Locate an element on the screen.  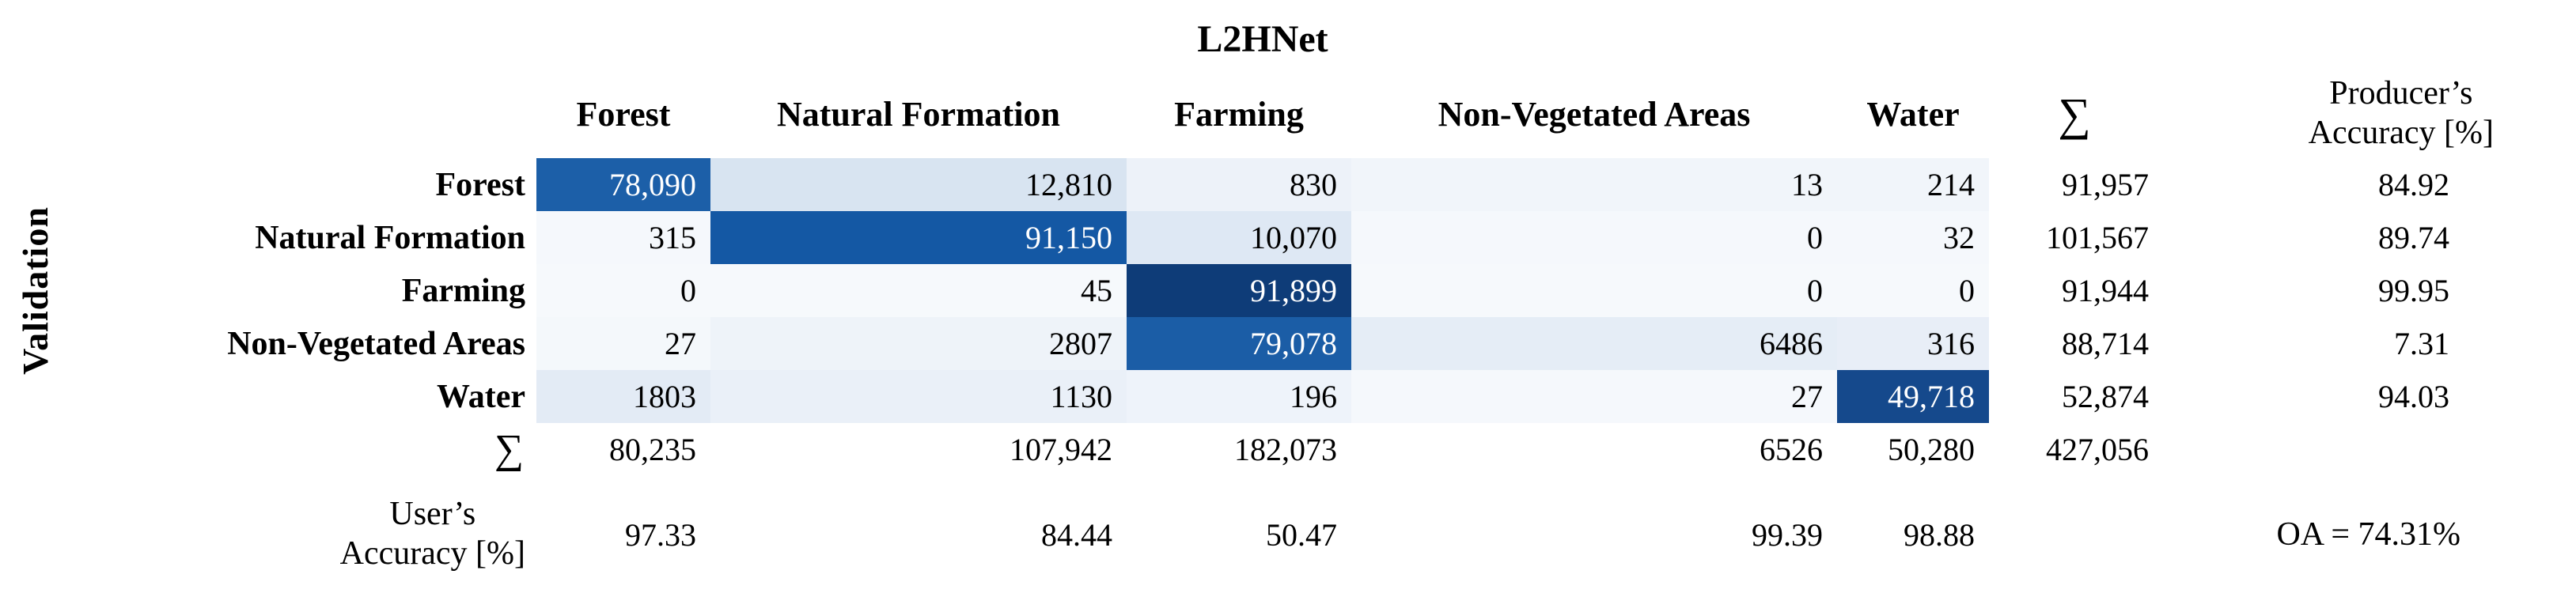
col-header-natural-formation: Natural Formation is located at coordinates (918, 114).